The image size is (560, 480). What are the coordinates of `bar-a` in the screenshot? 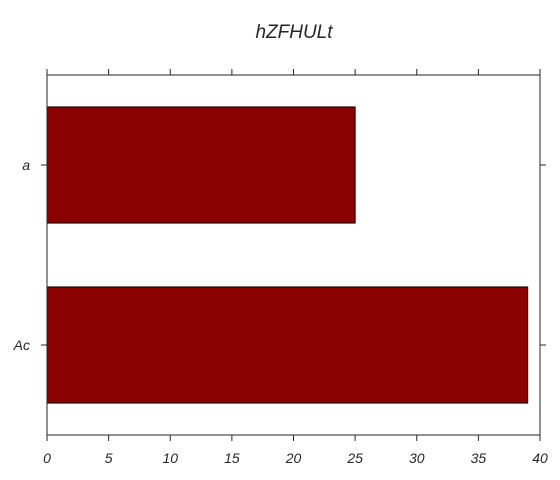 It's located at (201, 165).